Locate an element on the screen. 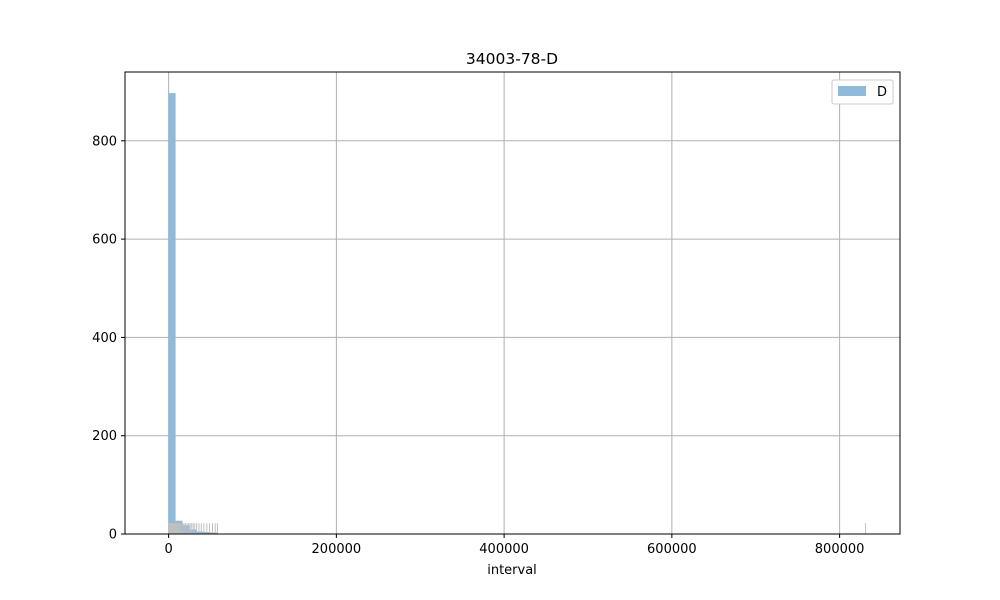 The width and height of the screenshot is (1000, 600). x-tick-label: 0 is located at coordinates (168, 549).